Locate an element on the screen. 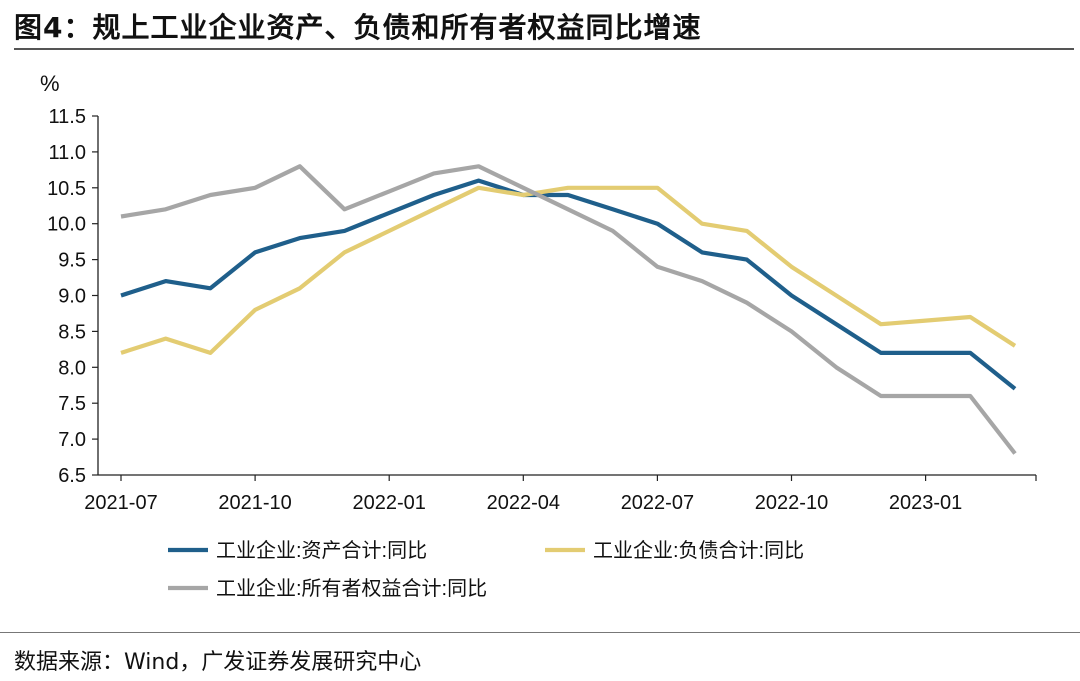  x-tick-label: 2022-04 is located at coordinates (523, 503).